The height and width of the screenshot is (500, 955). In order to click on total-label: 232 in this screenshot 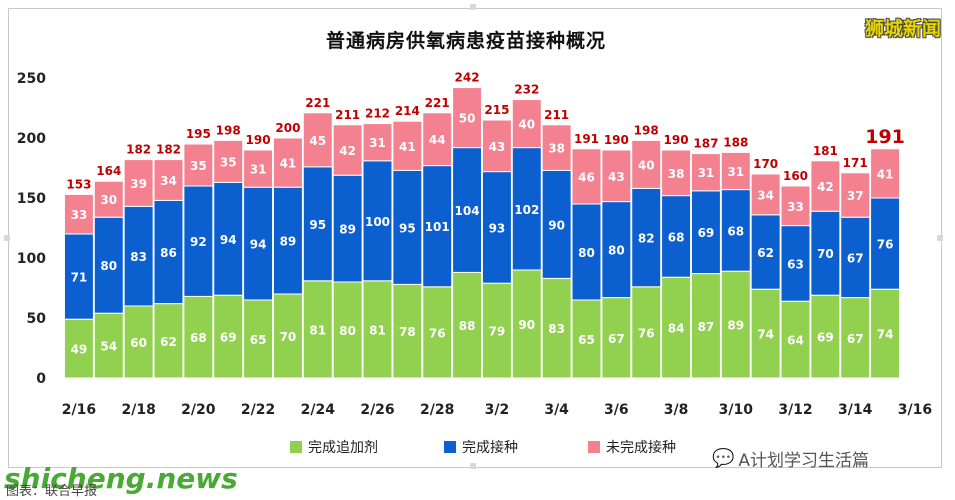, I will do `click(526, 90)`.